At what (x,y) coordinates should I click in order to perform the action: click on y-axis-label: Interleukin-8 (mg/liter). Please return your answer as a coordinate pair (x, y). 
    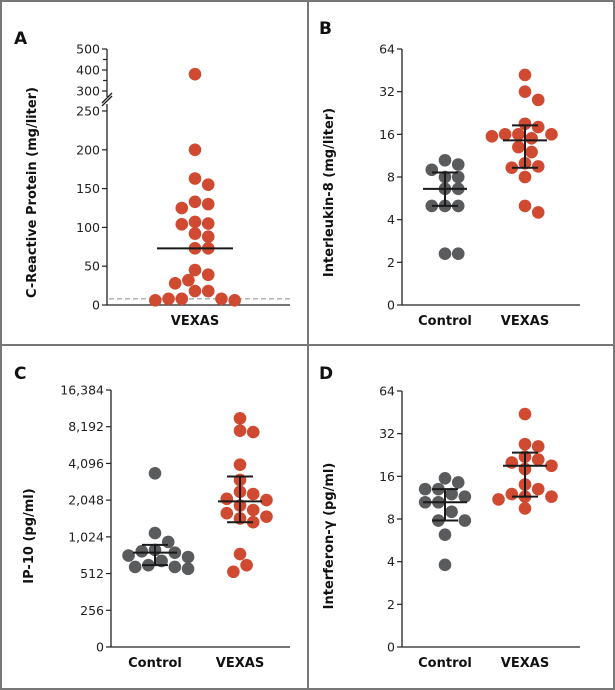
    Looking at the image, I should click on (329, 192).